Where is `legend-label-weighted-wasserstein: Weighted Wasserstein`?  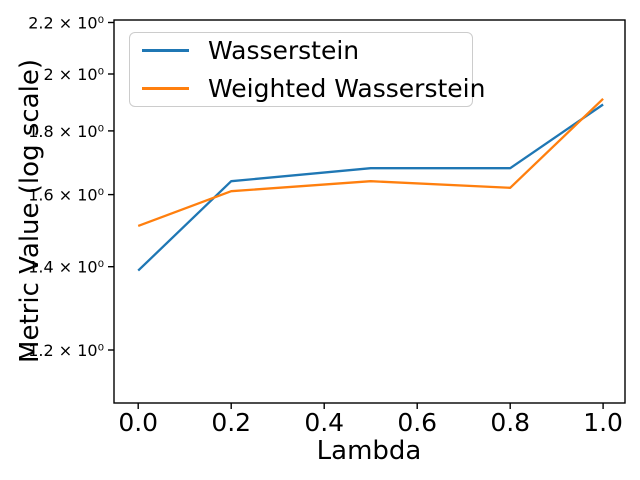 legend-label-weighted-wasserstein: Weighted Wasserstein is located at coordinates (347, 88).